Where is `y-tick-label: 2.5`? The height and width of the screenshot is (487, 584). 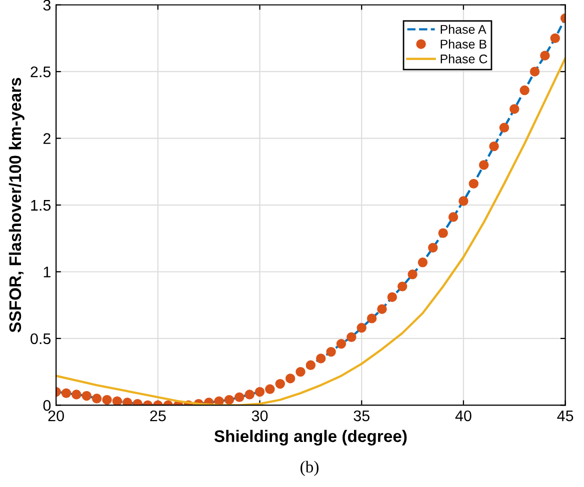
y-tick-label: 2.5 is located at coordinates (40, 72).